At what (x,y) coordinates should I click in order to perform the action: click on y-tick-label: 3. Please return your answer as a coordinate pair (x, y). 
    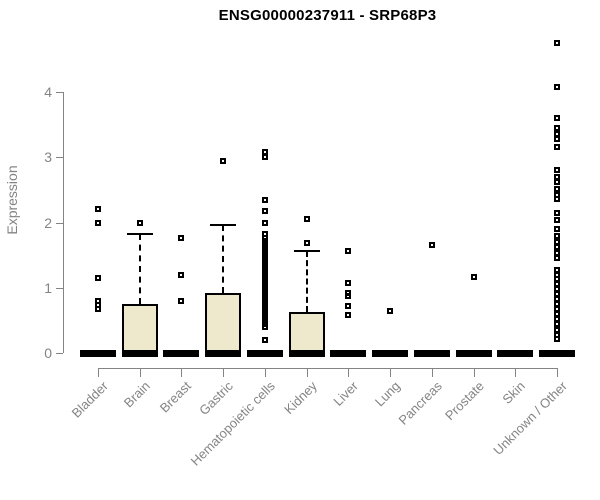
    Looking at the image, I should click on (48, 157).